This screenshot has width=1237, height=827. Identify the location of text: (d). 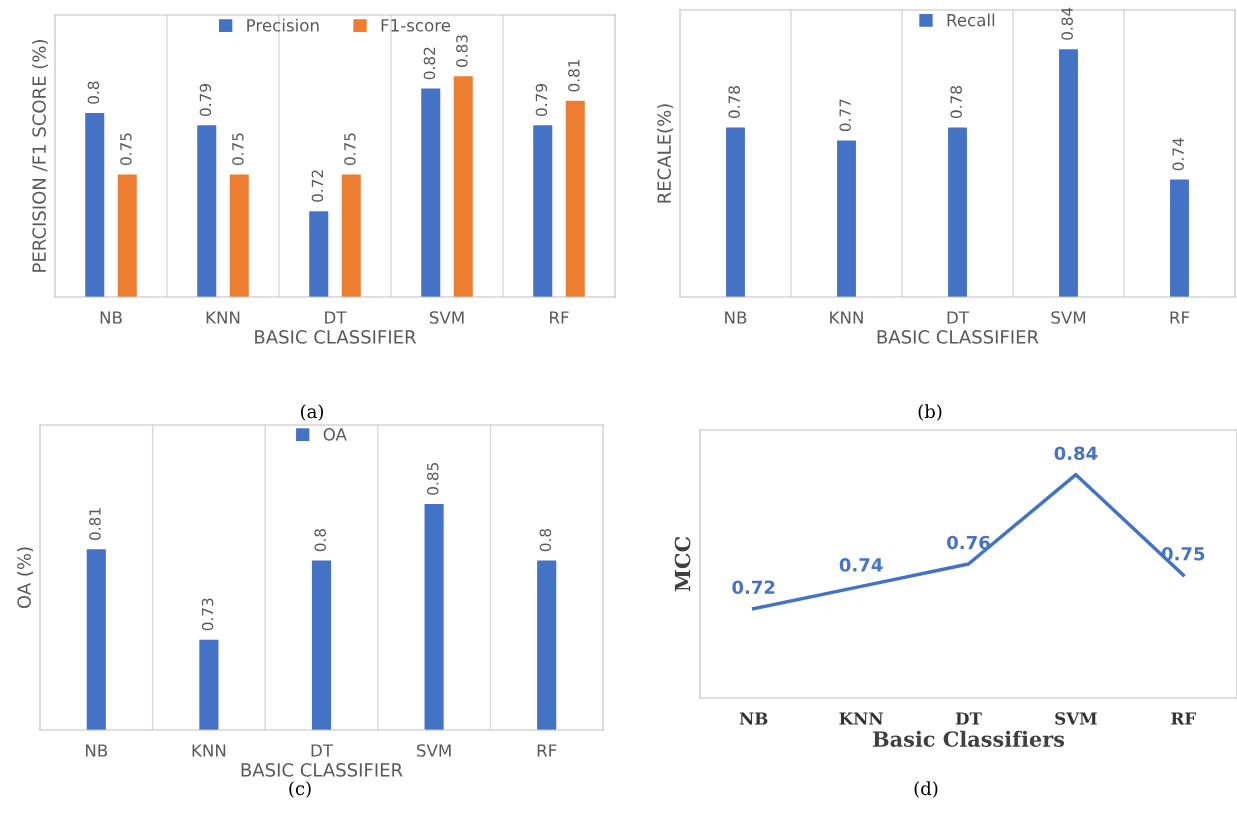
(926, 789).